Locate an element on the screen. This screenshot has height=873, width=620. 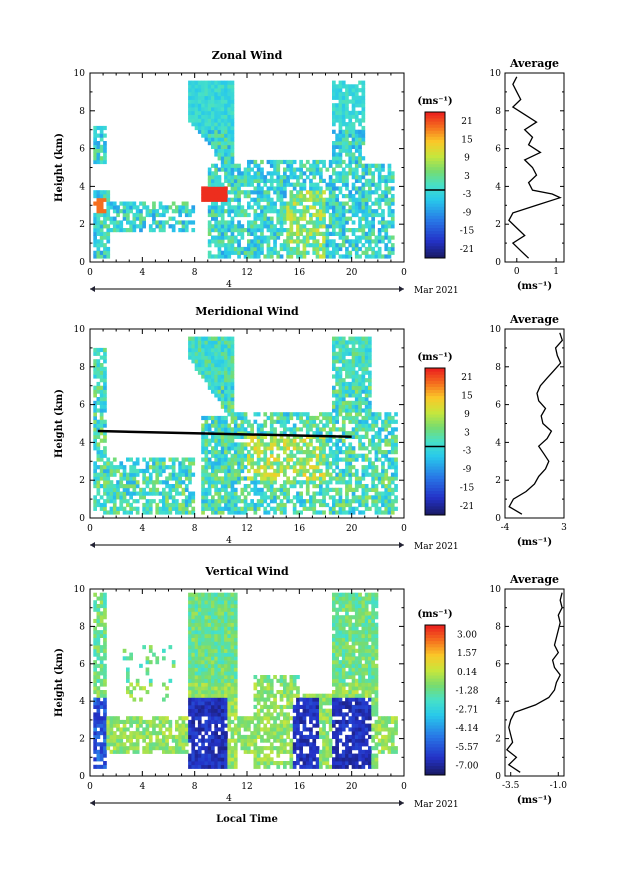
arrow-left-icon is located at coordinates (92, 545).